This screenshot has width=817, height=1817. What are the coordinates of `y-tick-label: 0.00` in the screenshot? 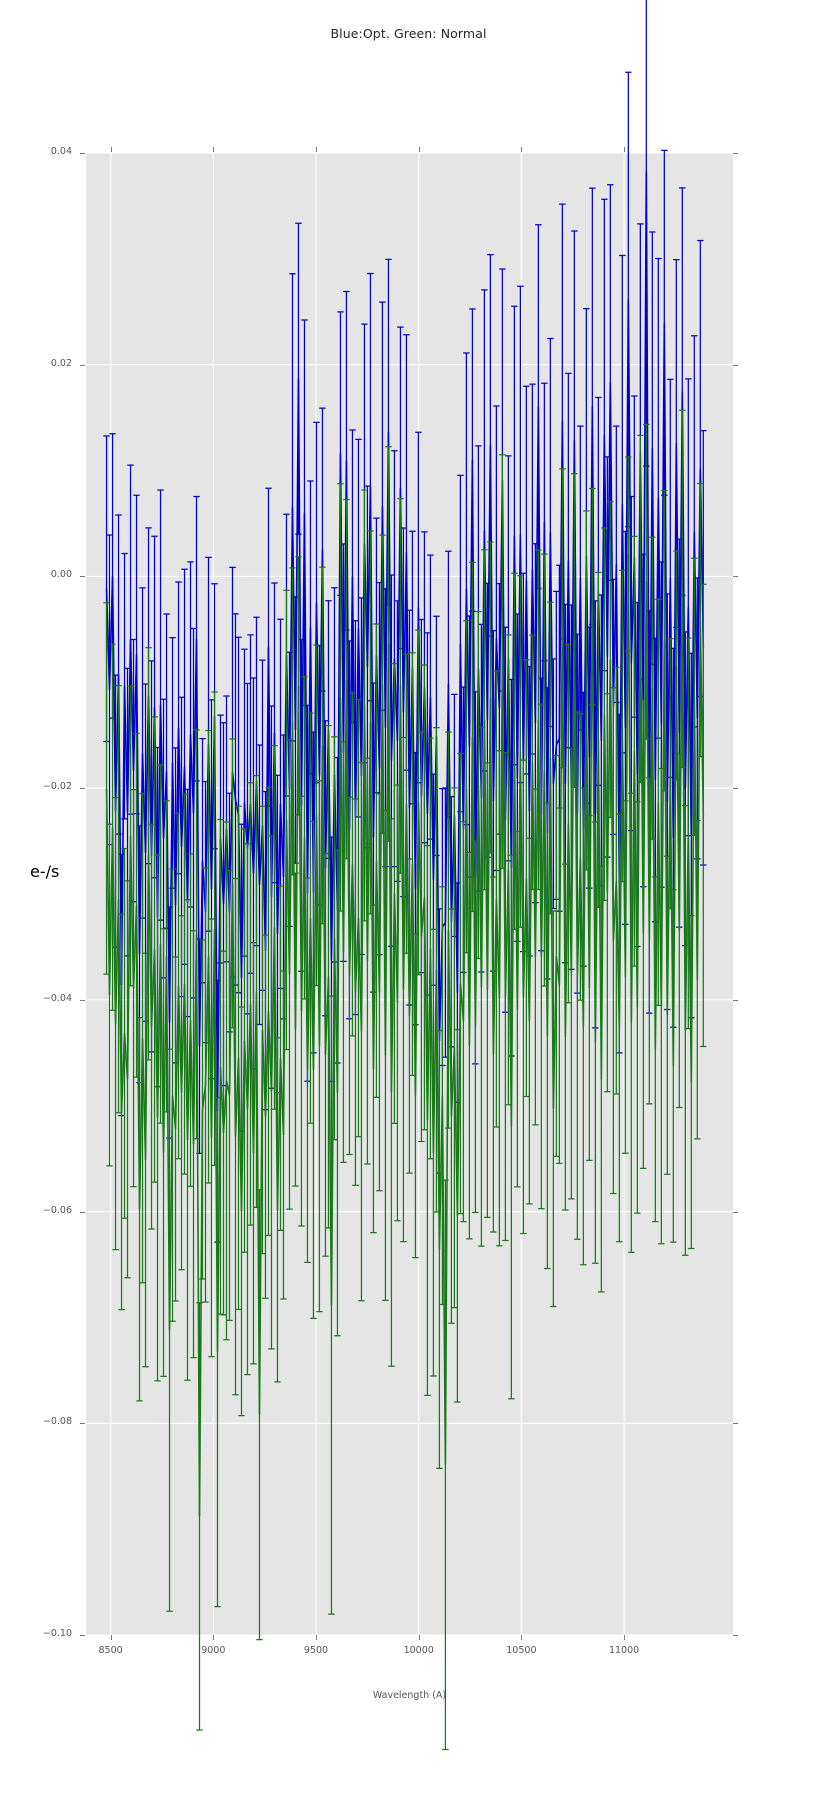 It's located at (61, 575).